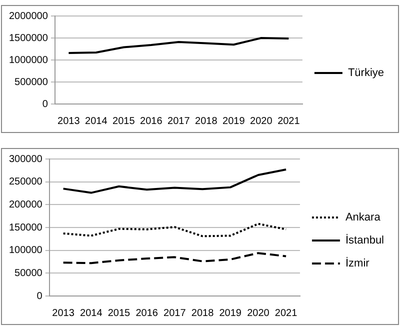 This screenshot has width=400, height=326. I want to click on legend-label: İzmir, so click(357, 263).